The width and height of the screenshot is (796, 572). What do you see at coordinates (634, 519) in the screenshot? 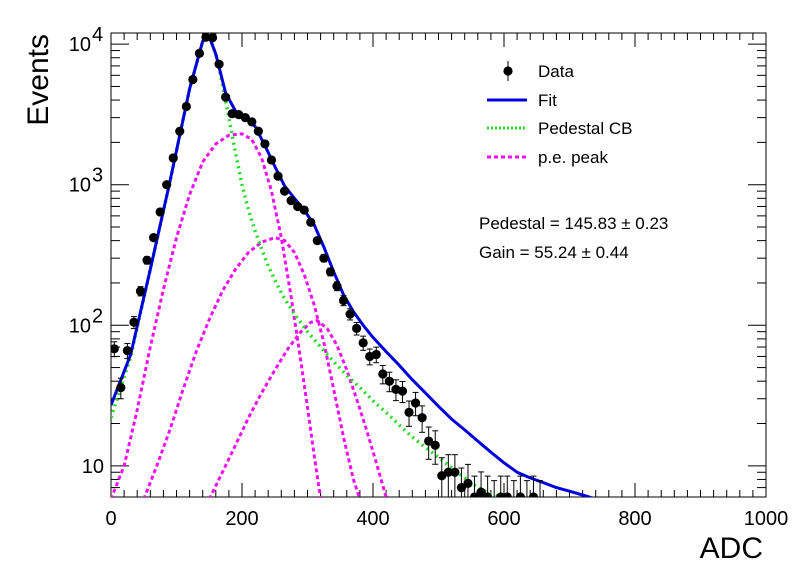
I see `x-tick-label: 800` at bounding box center [634, 519].